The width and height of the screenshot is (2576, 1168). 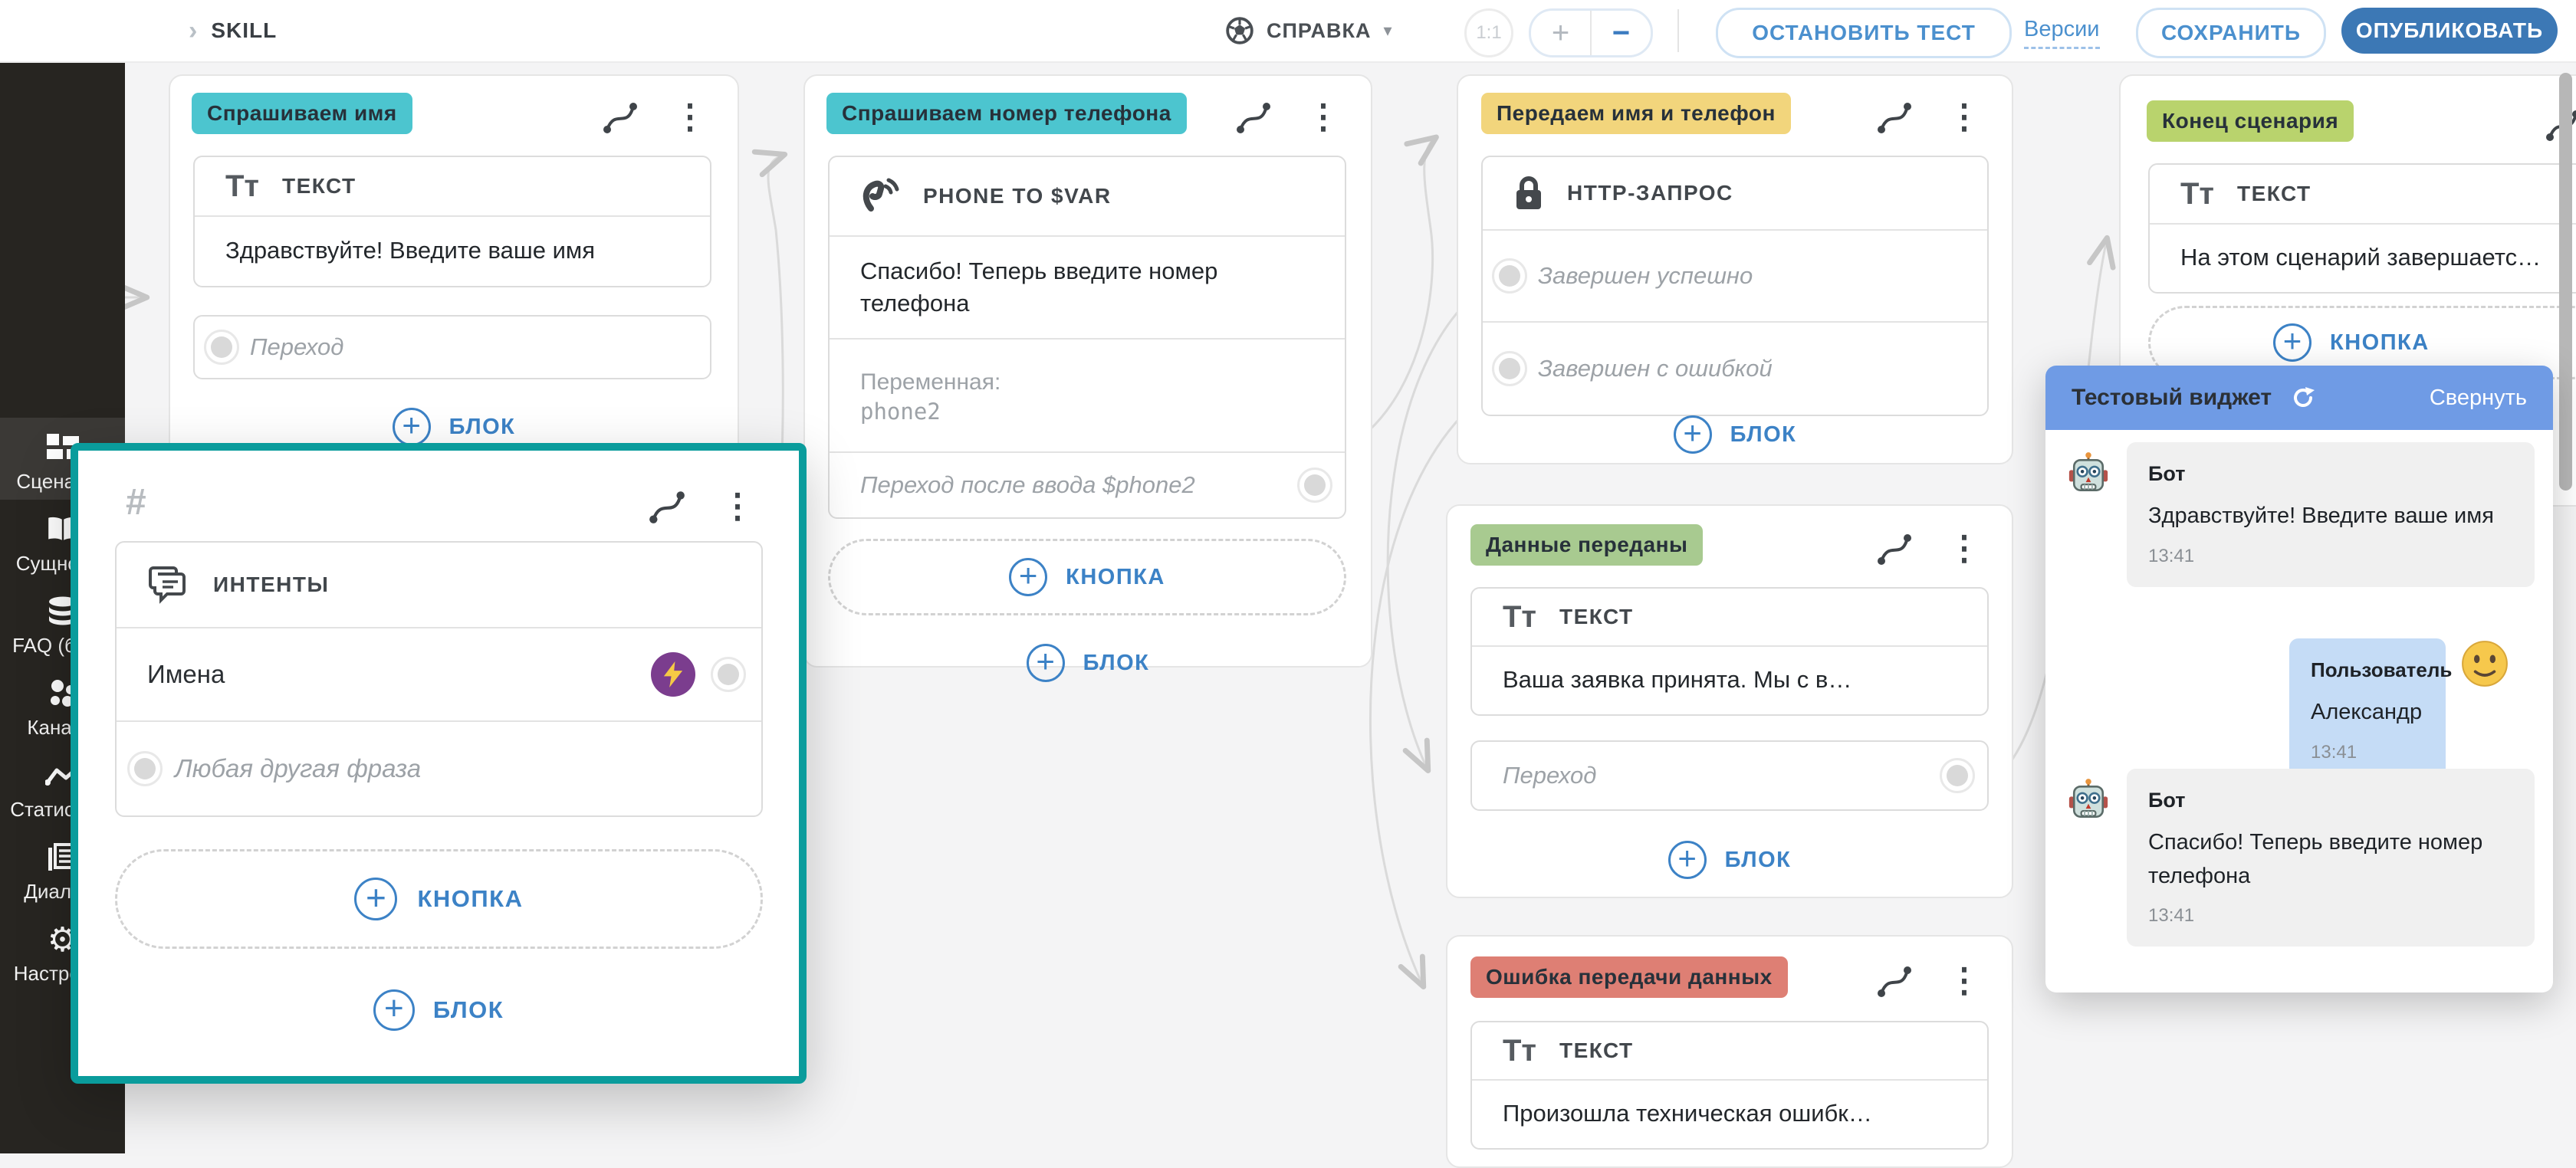 I want to click on help-label: СПРАВКА, so click(x=1320, y=30).